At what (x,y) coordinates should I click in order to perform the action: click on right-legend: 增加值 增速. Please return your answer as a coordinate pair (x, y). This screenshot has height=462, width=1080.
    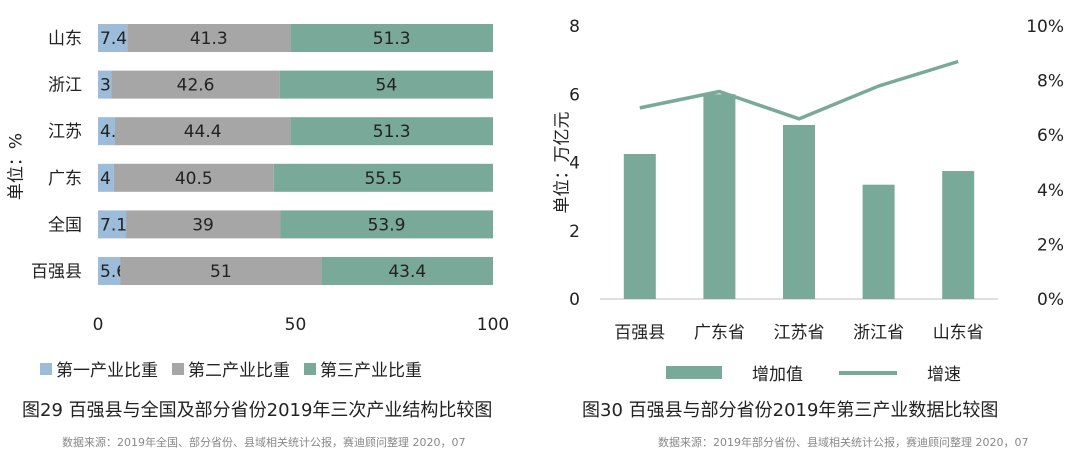
    Looking at the image, I should click on (820, 372).